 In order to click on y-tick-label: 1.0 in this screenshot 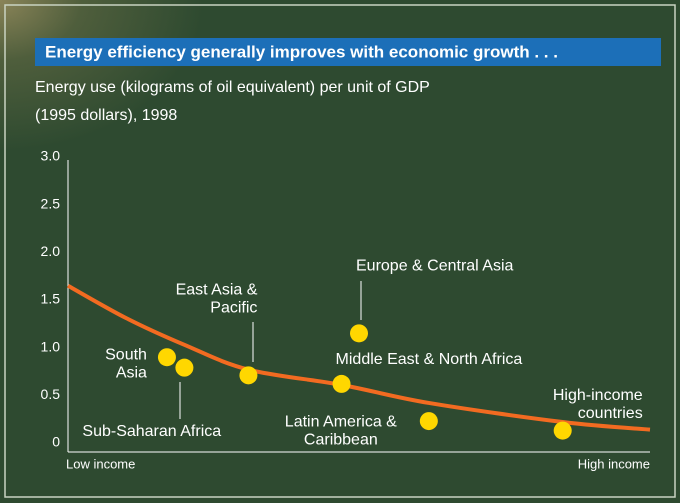, I will do `click(51, 346)`.